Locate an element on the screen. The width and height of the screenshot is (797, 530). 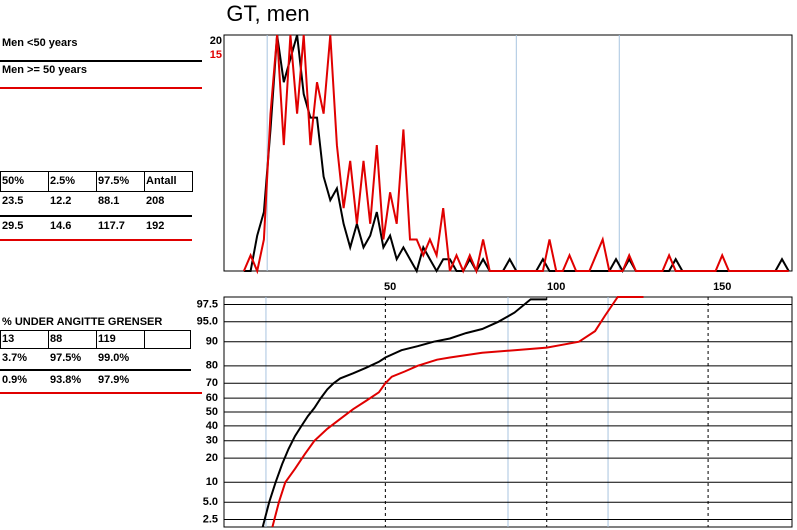
table-cell-text: 0.9% is located at coordinates (14, 380).